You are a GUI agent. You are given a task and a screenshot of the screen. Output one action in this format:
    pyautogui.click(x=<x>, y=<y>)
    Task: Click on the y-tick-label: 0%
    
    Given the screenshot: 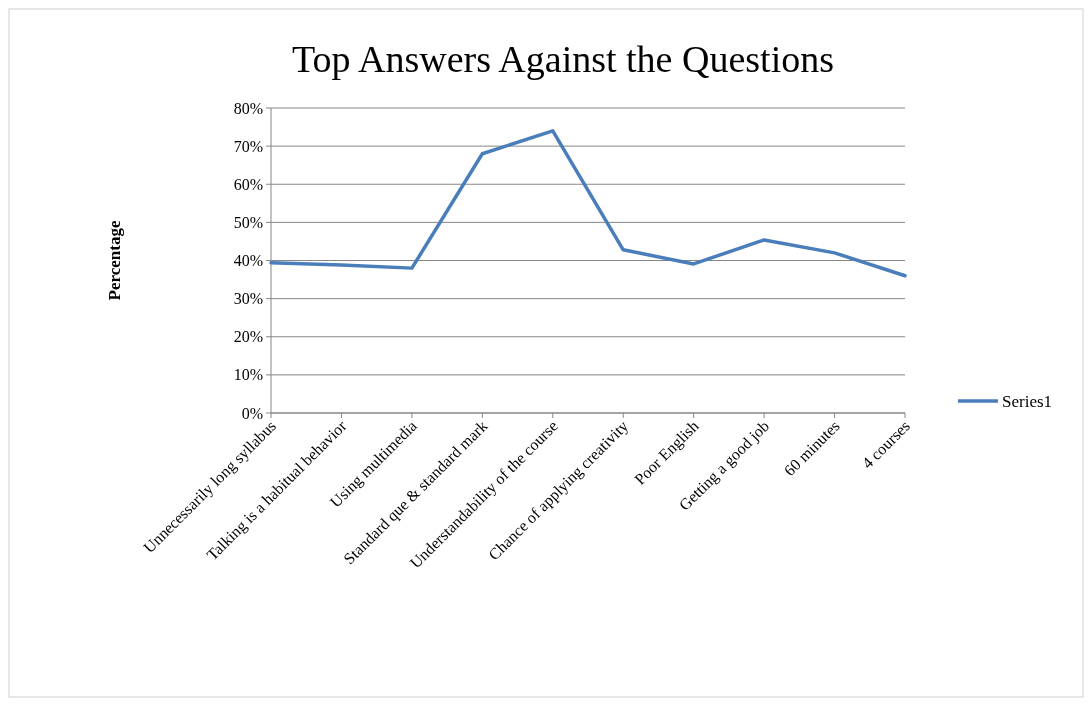 What is the action you would take?
    pyautogui.click(x=252, y=413)
    